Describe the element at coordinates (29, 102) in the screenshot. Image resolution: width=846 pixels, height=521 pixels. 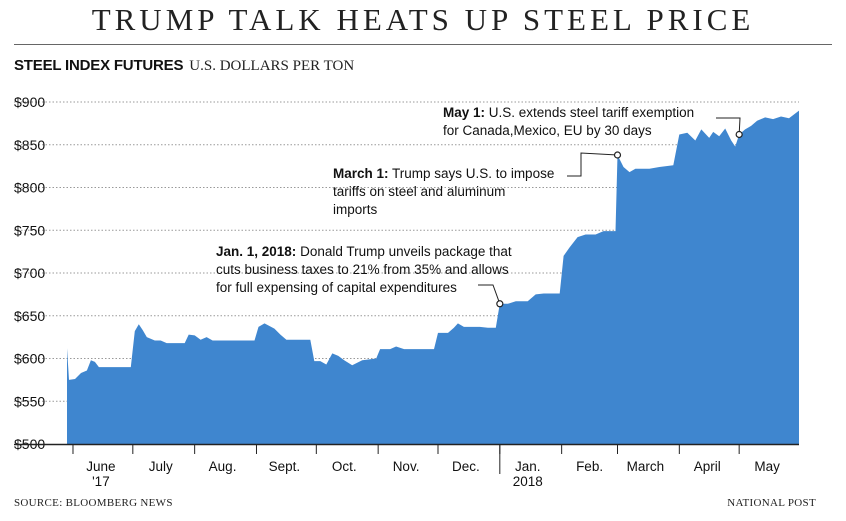
I see `y-tick-label: $900` at that location.